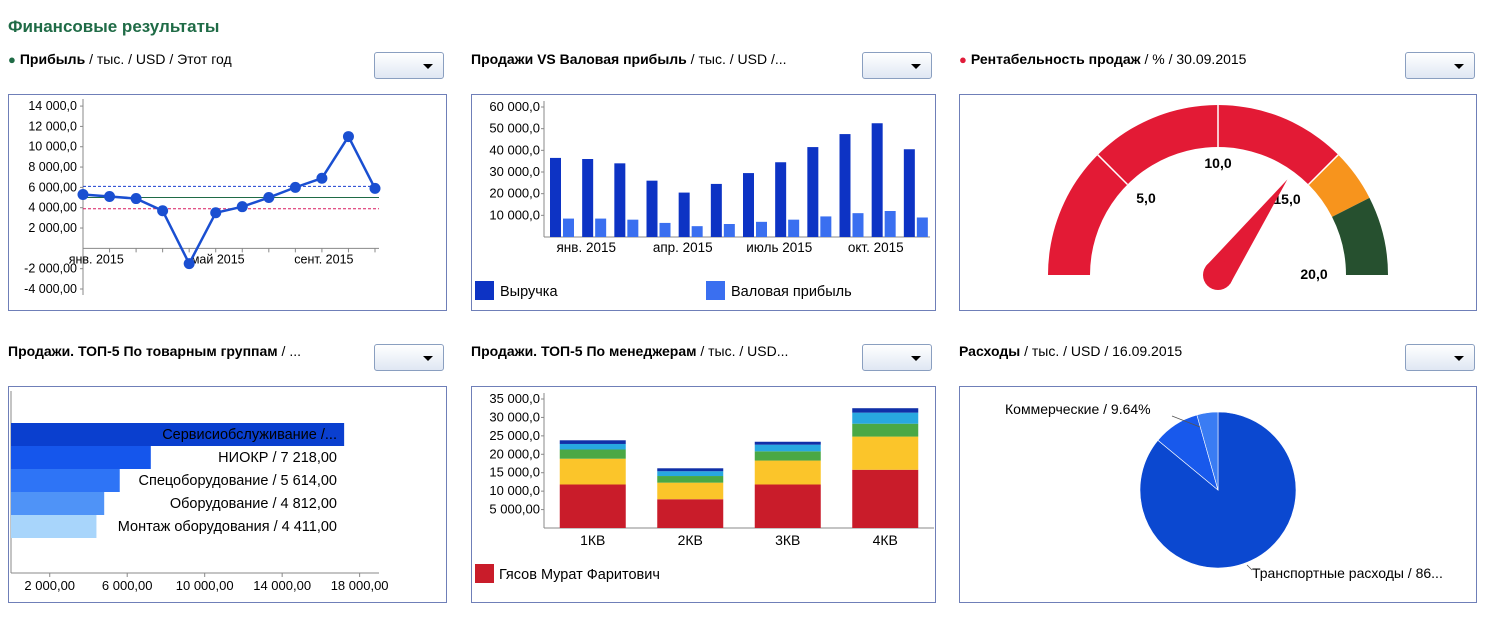 Image resolution: width=1485 pixels, height=617 pixels. I want to click on gauge-tick-label: 20,0, so click(1313, 274).